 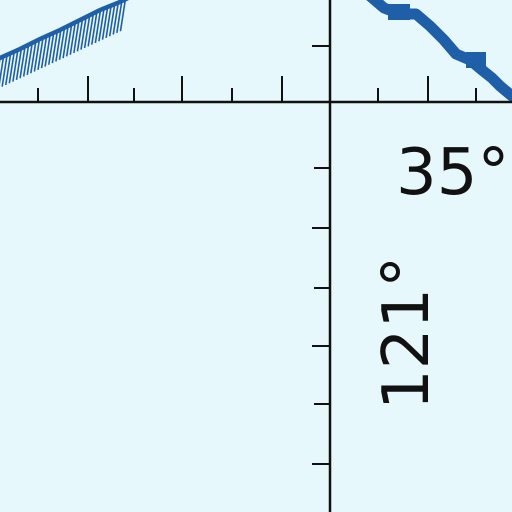 I want to click on airspace-boundary-line, so click(x=65, y=30).